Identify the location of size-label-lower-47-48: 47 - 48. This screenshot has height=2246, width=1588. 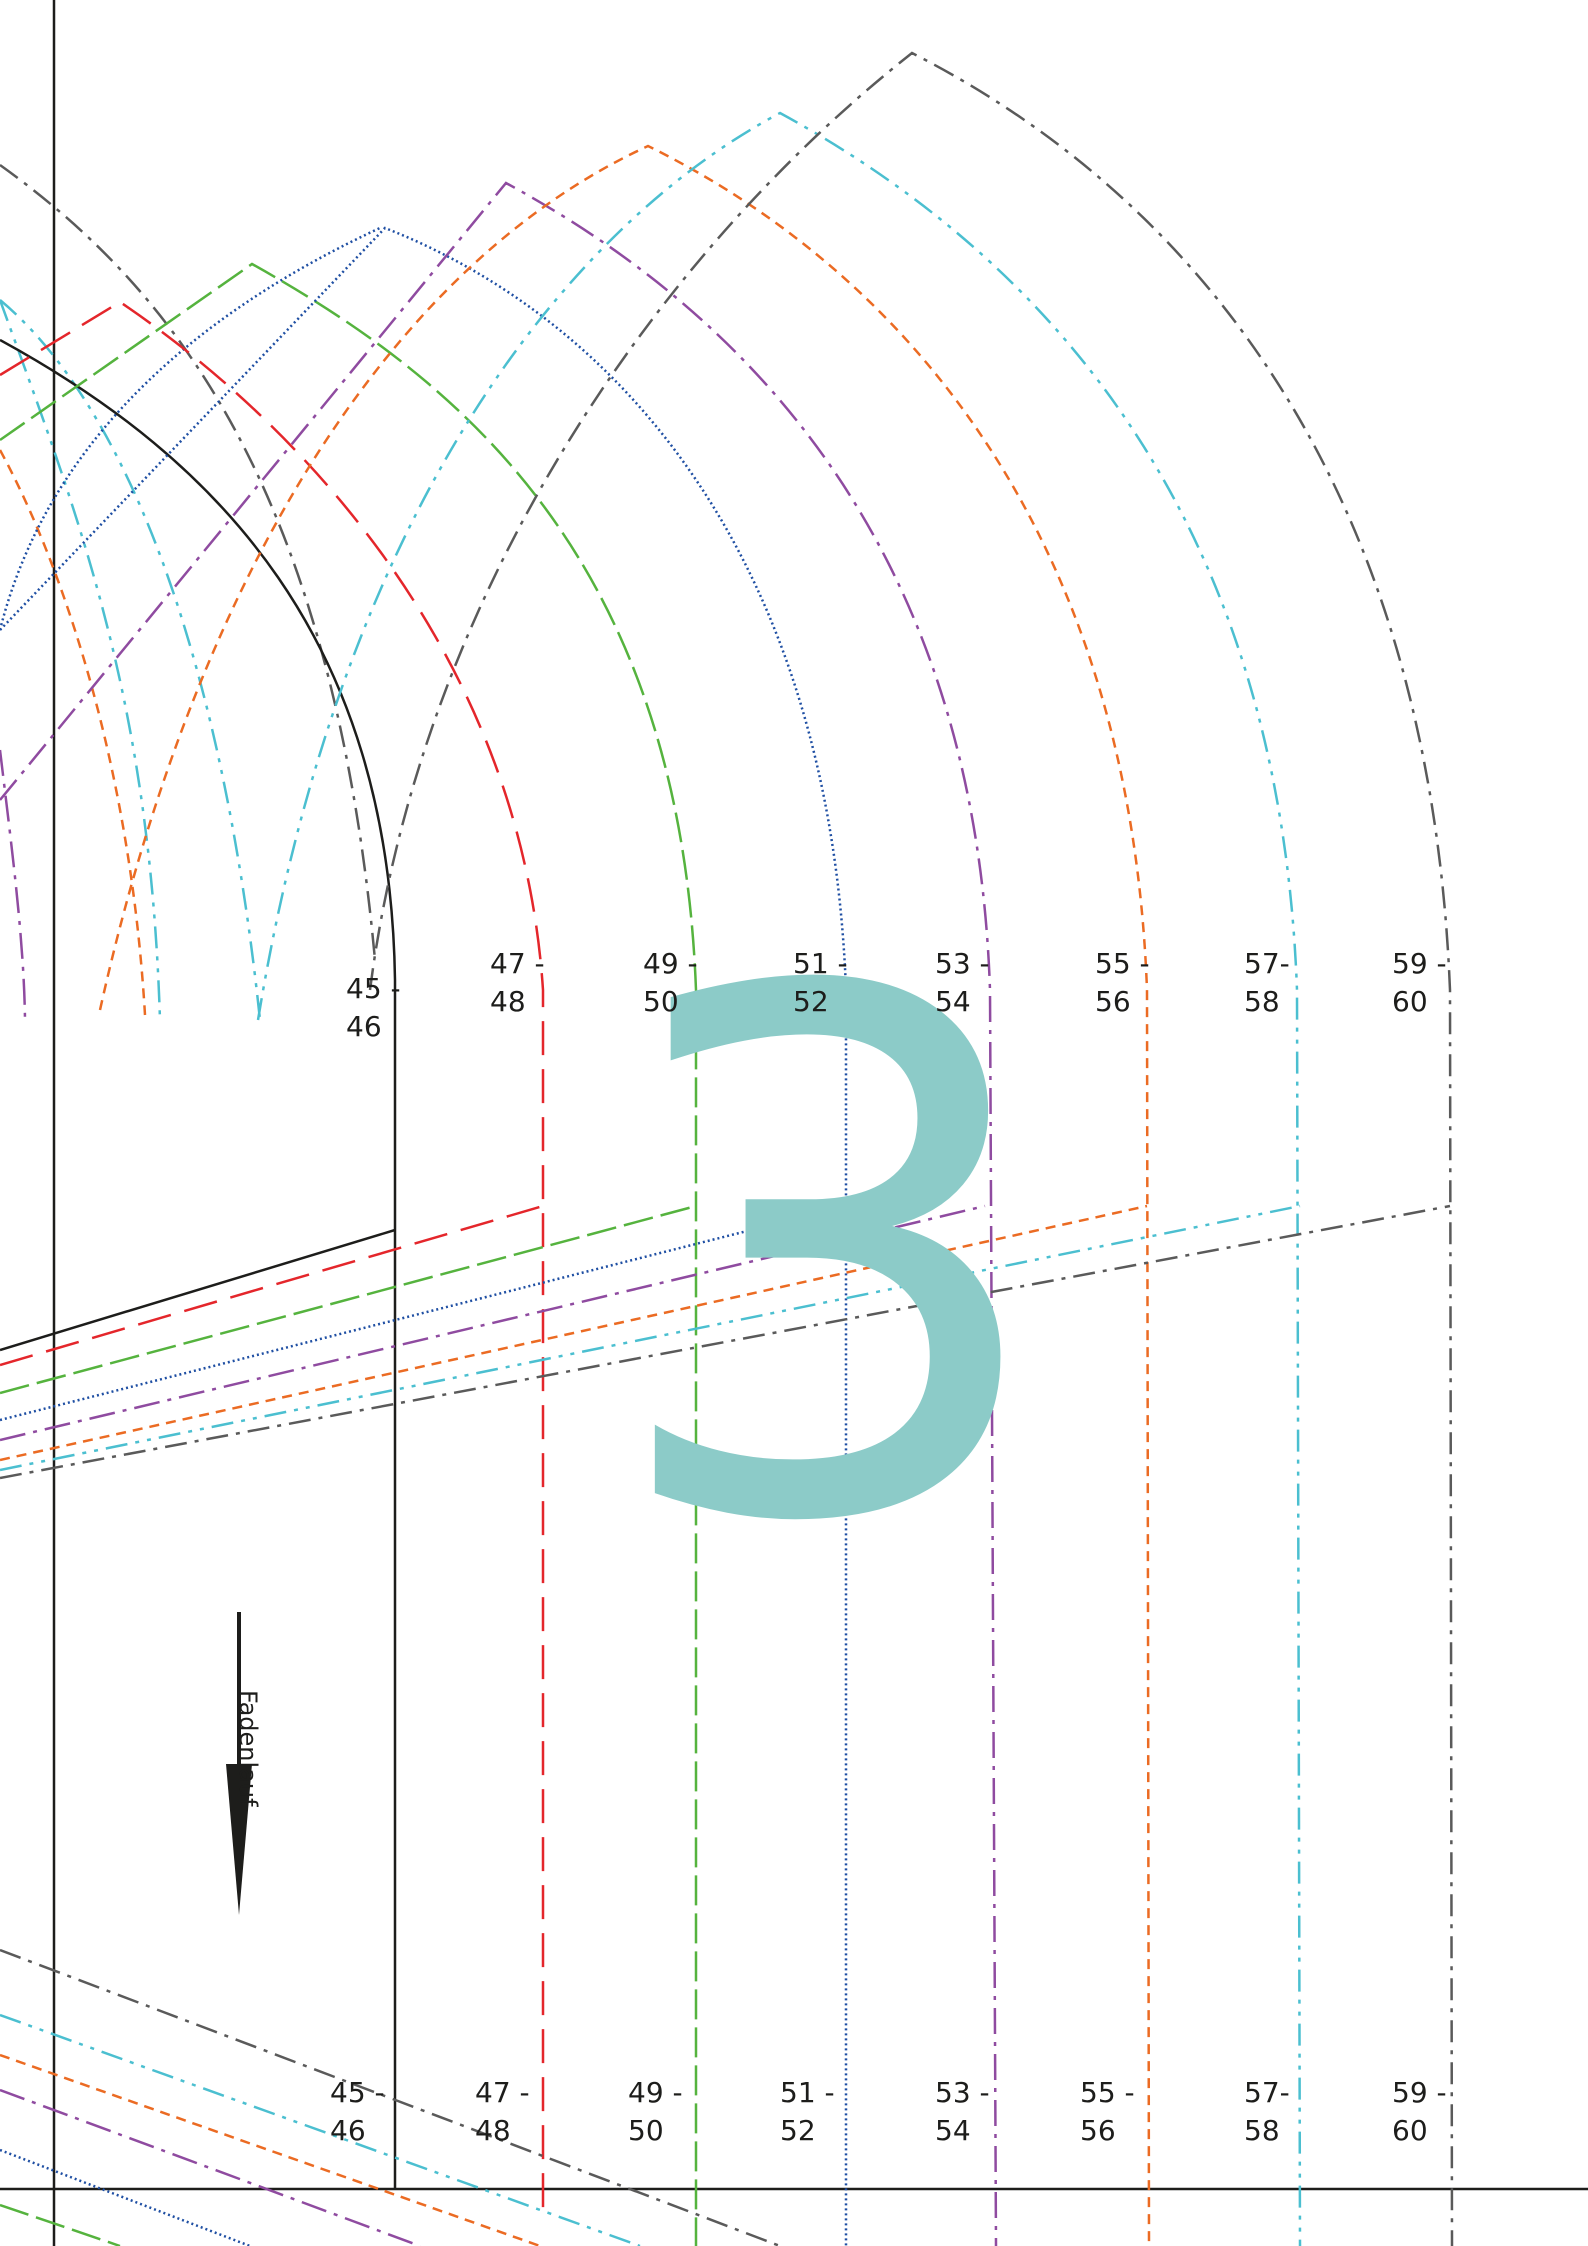
(502, 2111).